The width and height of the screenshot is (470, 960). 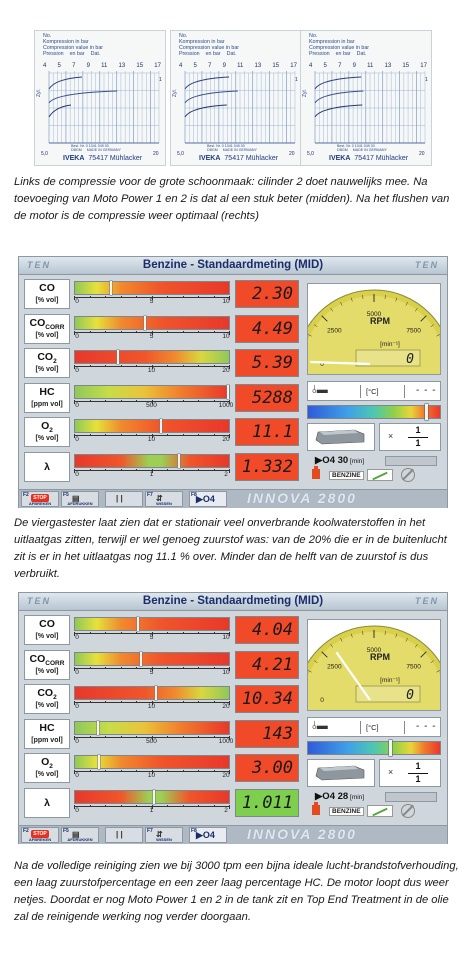 I want to click on gas-value: 3.00, so click(x=267, y=768).